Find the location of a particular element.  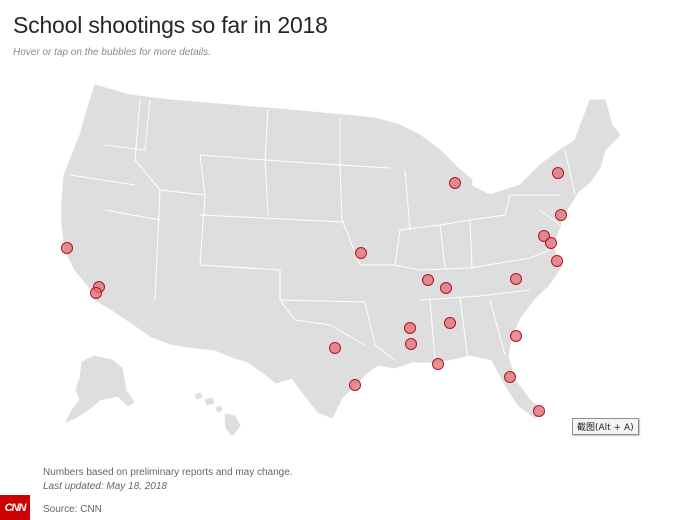

alaska is located at coordinates (100, 389).